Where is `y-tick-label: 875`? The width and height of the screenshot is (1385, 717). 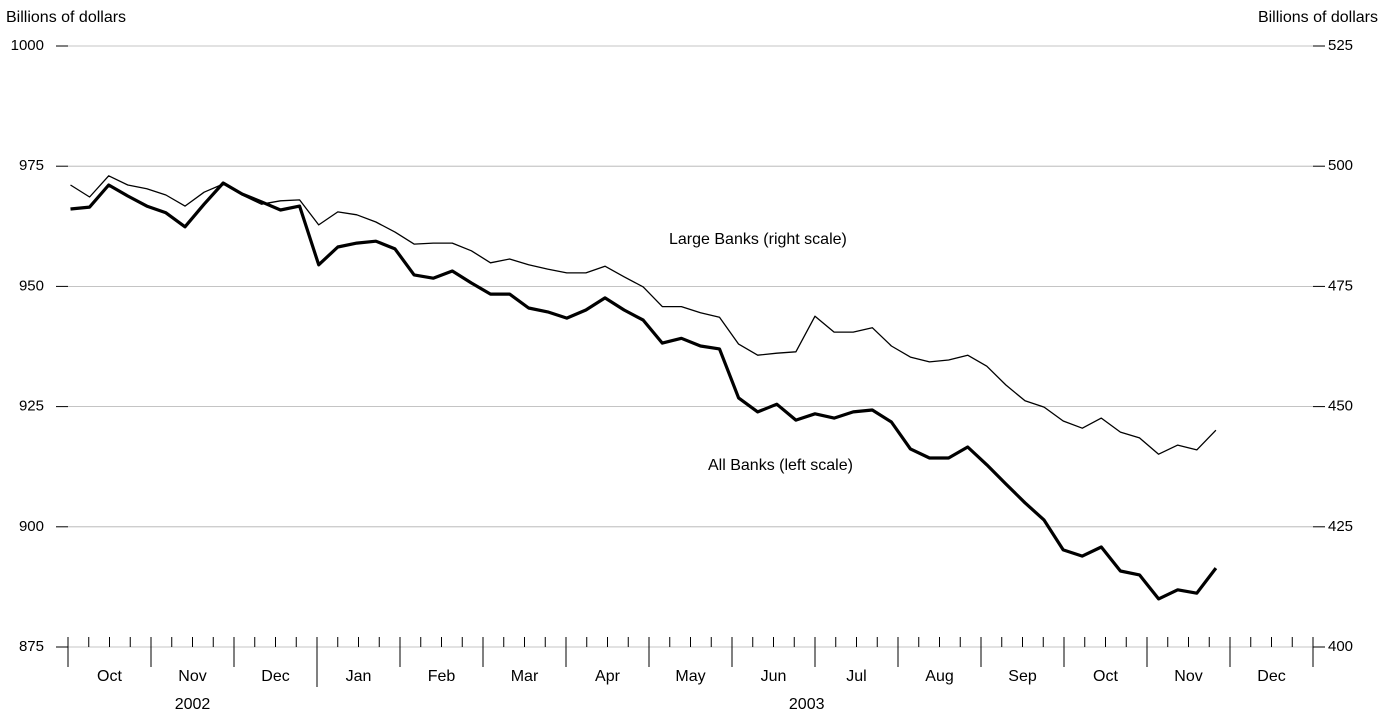
y-tick-label: 875 is located at coordinates (31, 646).